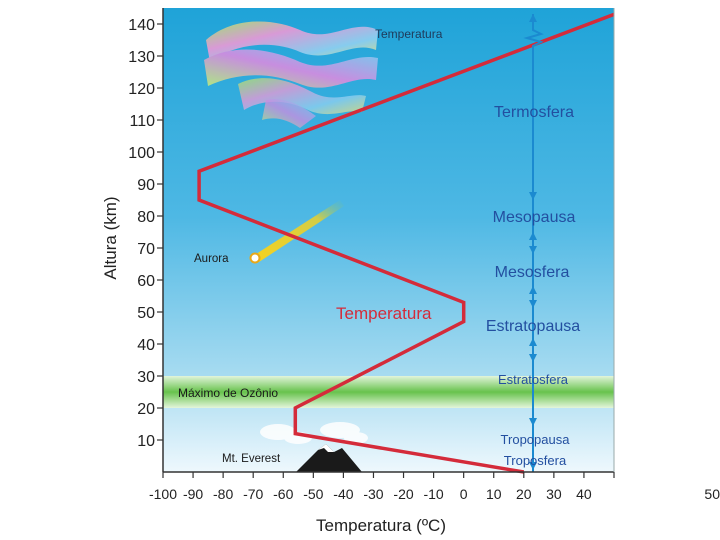  I want to click on layer-label-termosfera: Termosfera, so click(534, 112).